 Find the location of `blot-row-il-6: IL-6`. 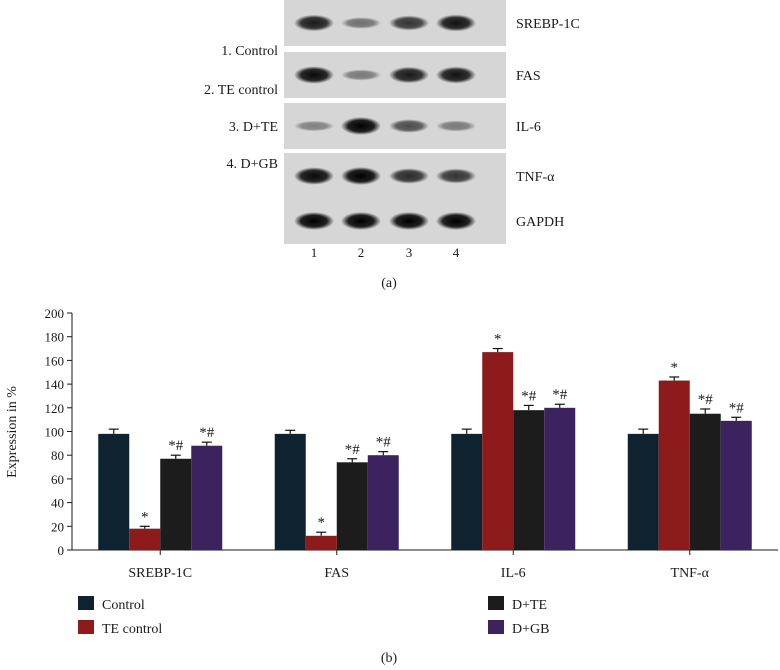

blot-row-il-6: IL-6 is located at coordinates (412, 126).